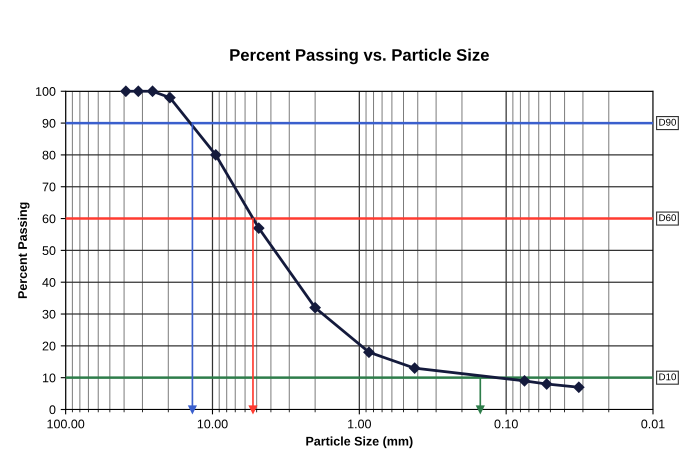 Image resolution: width=691 pixels, height=468 pixels. What do you see at coordinates (359, 424) in the screenshot?
I see `x-tick-label: 1.00` at bounding box center [359, 424].